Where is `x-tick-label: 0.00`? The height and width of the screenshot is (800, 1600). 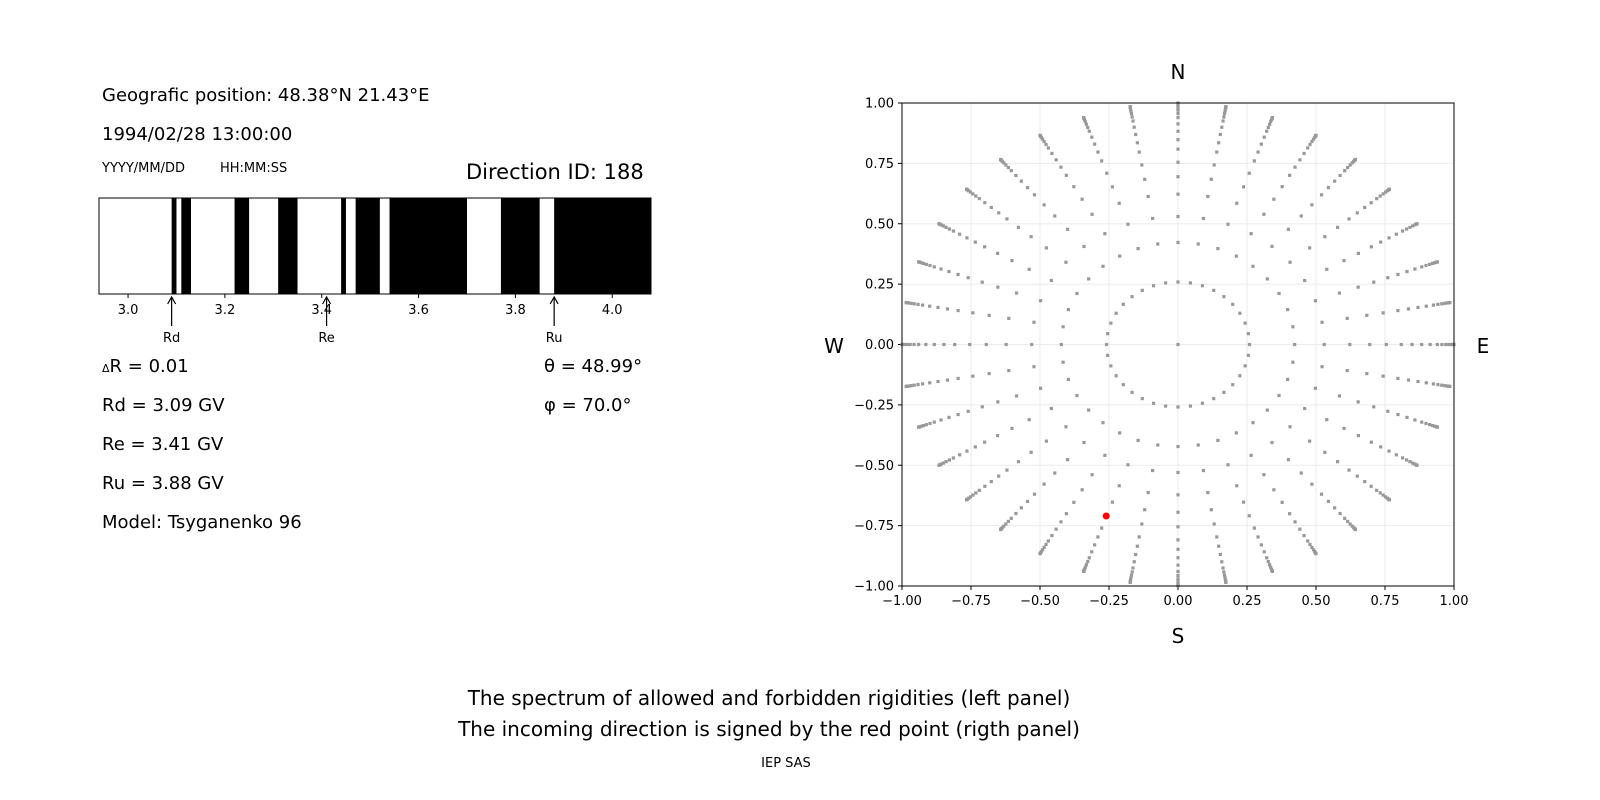
x-tick-label: 0.00 is located at coordinates (1178, 601).